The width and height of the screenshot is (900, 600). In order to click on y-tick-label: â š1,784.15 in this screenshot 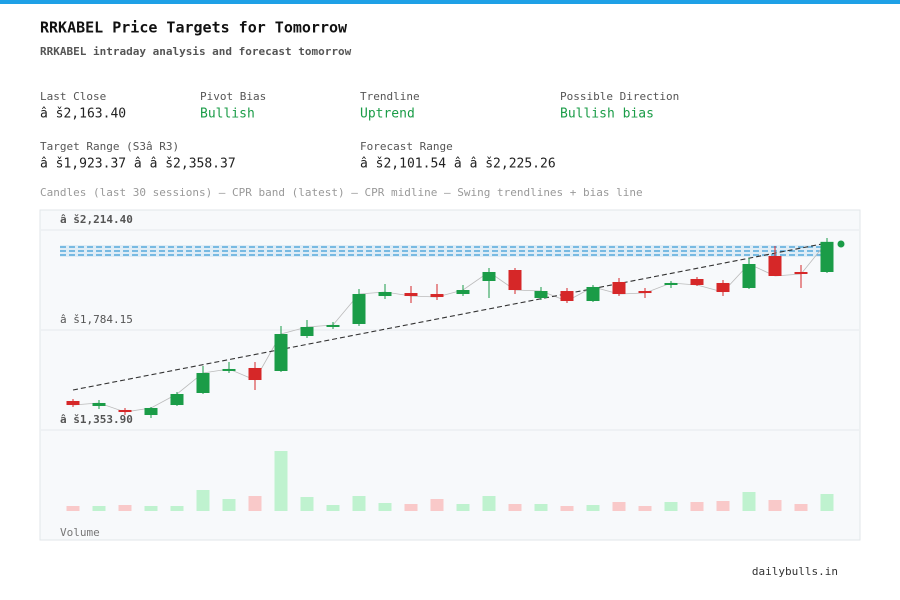, I will do `click(96, 319)`.